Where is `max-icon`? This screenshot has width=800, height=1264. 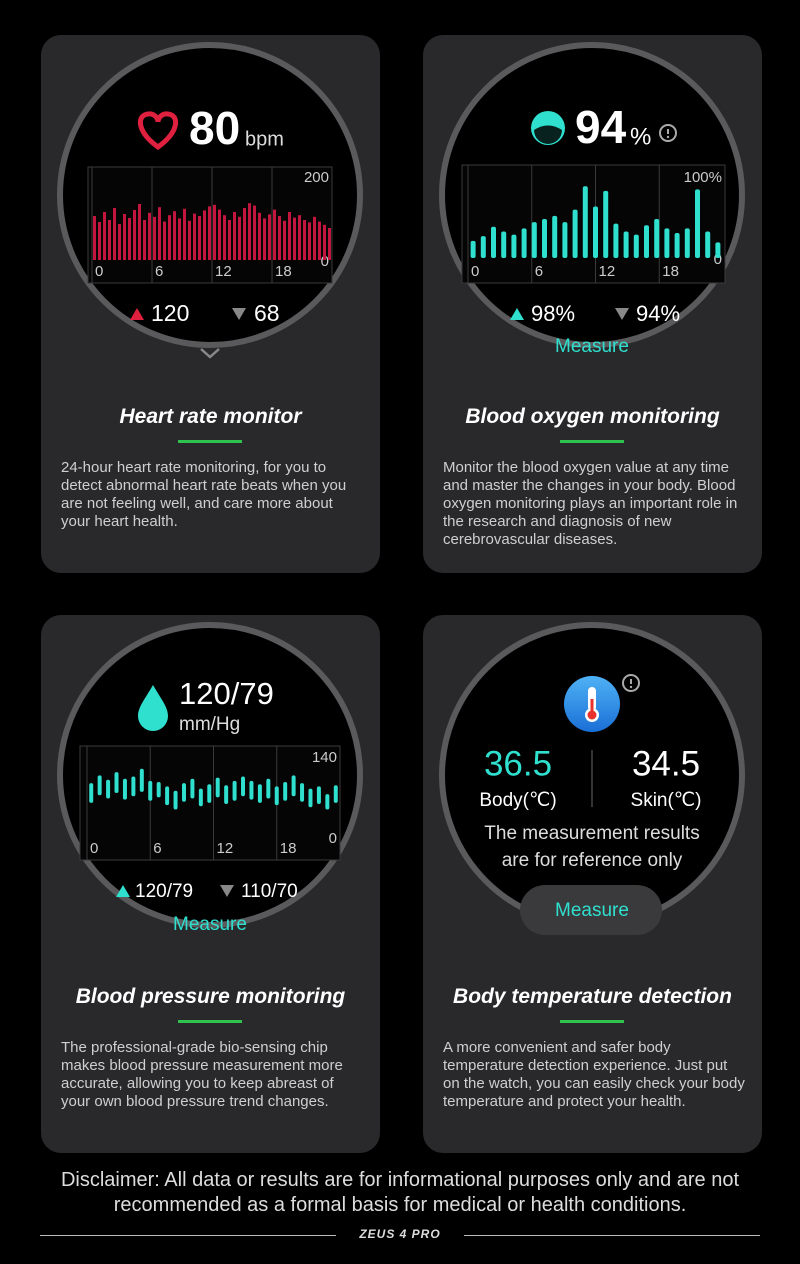
max-icon is located at coordinates (137, 314).